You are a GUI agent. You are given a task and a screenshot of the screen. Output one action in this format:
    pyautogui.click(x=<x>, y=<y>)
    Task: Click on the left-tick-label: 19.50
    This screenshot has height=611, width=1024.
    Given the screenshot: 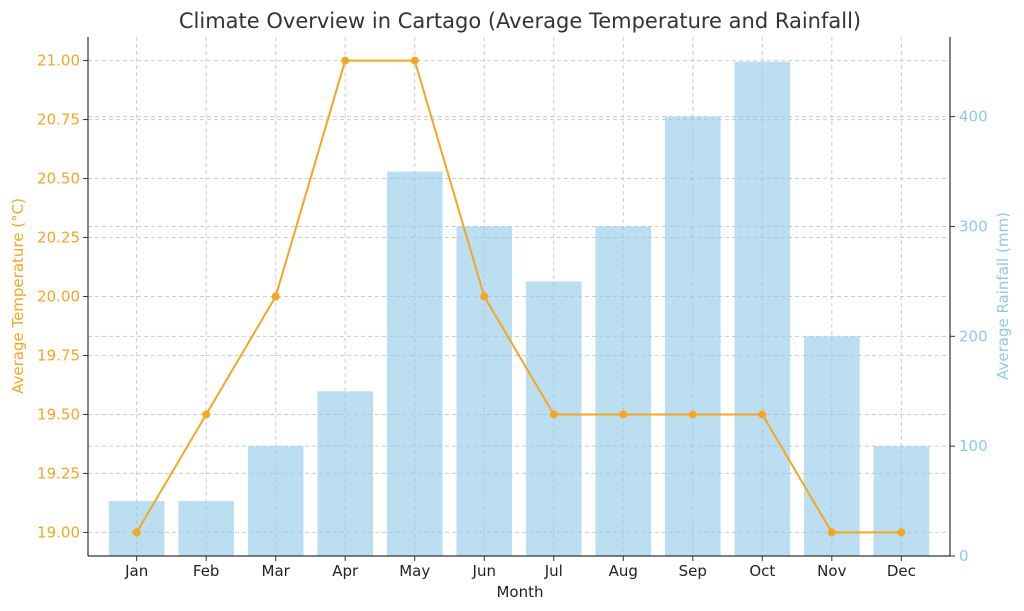 What is the action you would take?
    pyautogui.click(x=58, y=414)
    